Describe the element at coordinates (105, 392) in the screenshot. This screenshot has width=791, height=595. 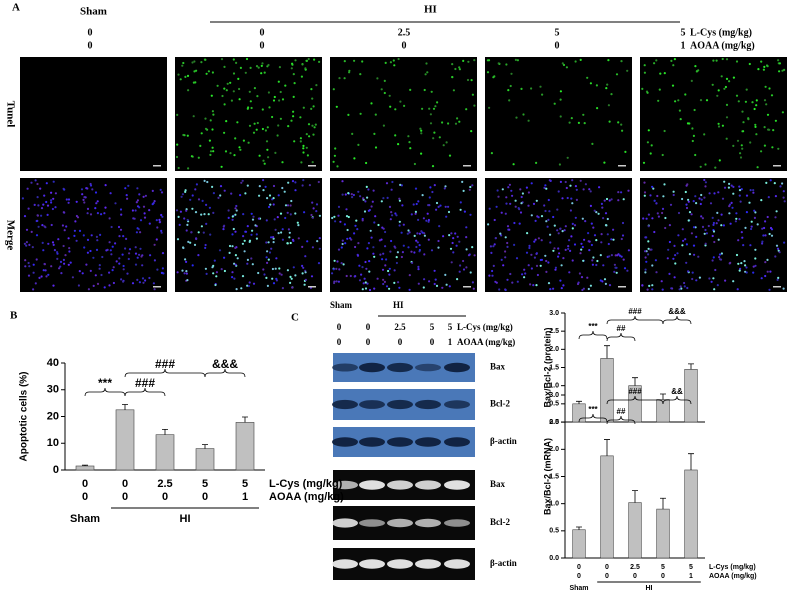
I see `brace` at that location.